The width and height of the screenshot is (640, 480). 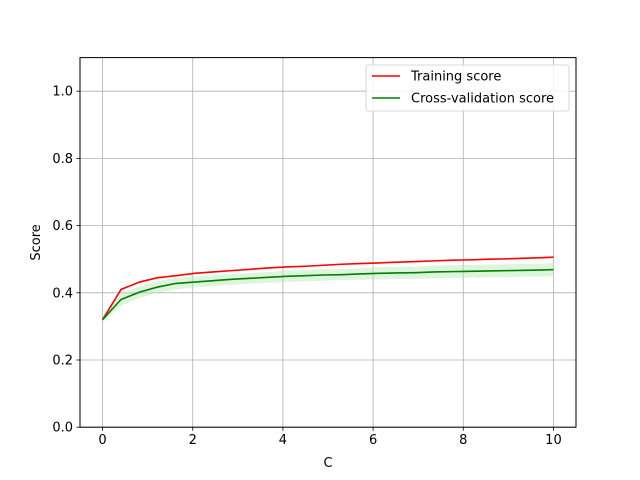 What do you see at coordinates (373, 440) in the screenshot?
I see `x-tick-label: 6` at bounding box center [373, 440].